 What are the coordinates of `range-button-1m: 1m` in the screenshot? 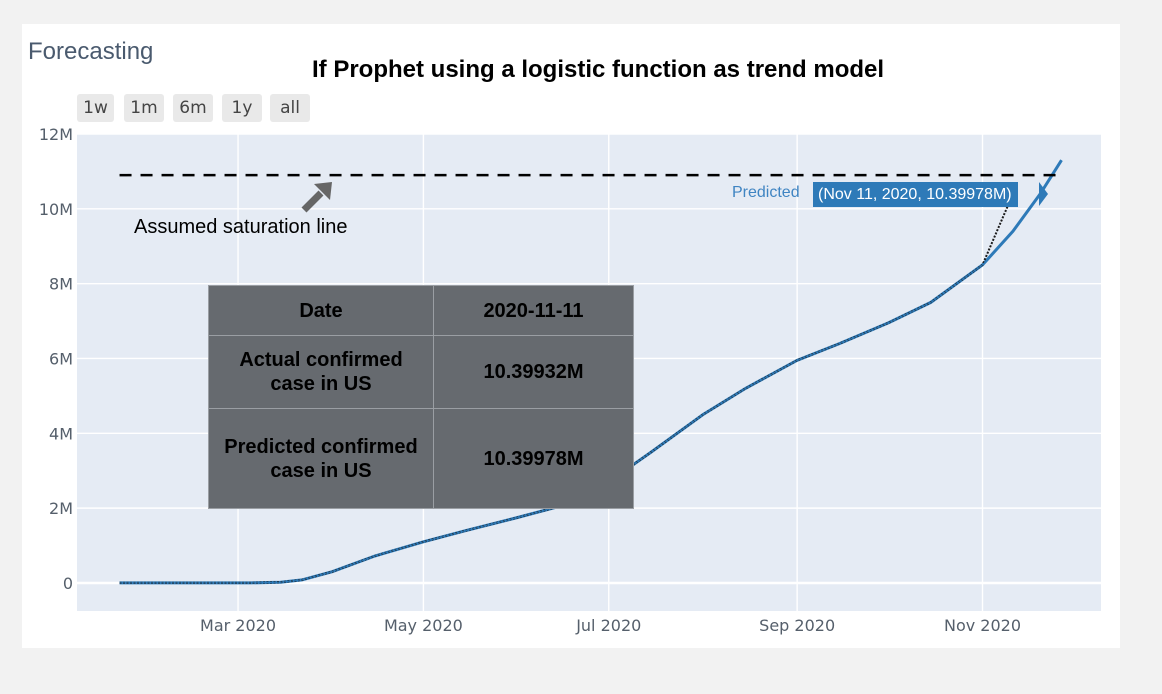 It's located at (144, 108).